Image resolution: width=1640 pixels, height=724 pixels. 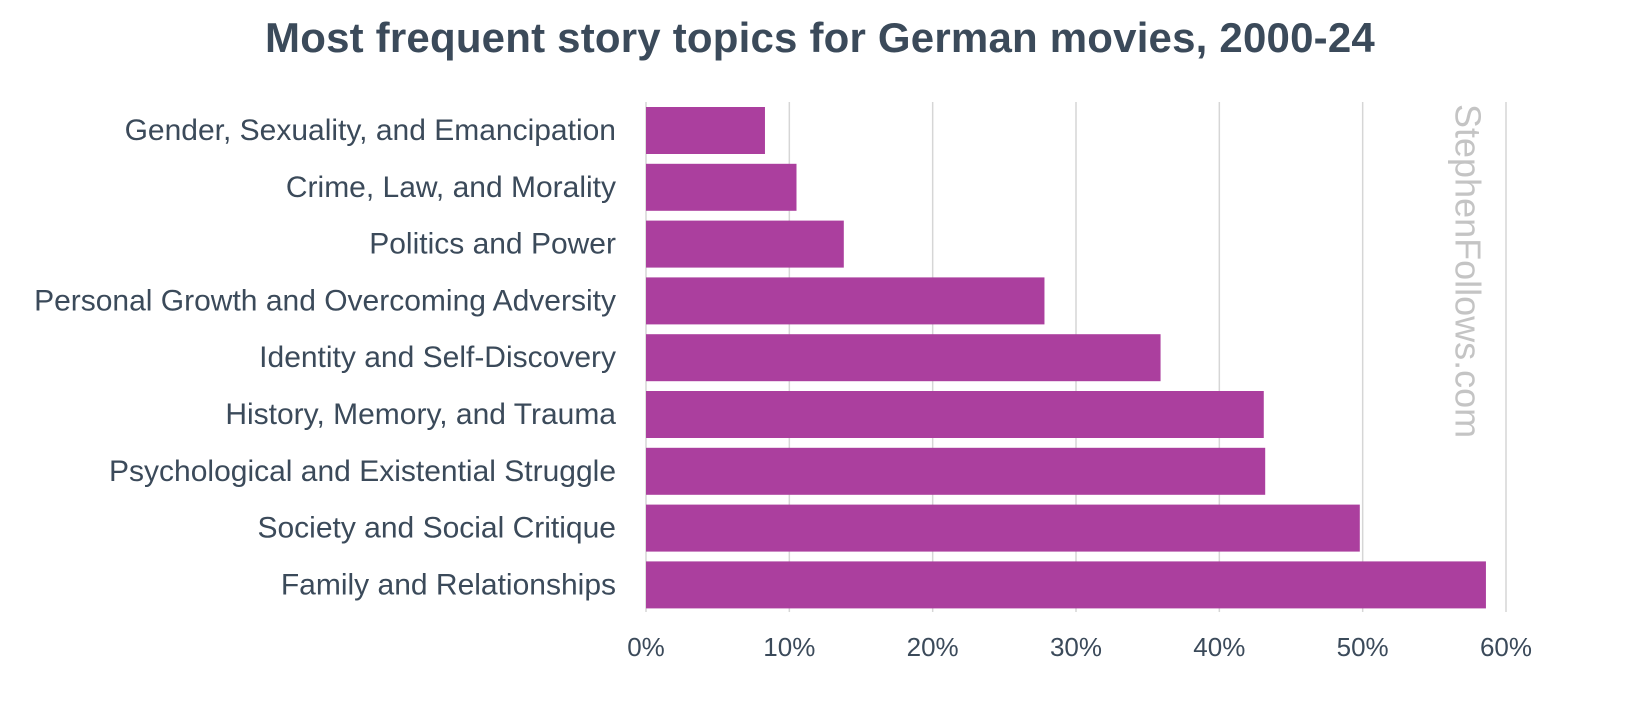 I want to click on category-label: Politics and Power, so click(x=492, y=244).